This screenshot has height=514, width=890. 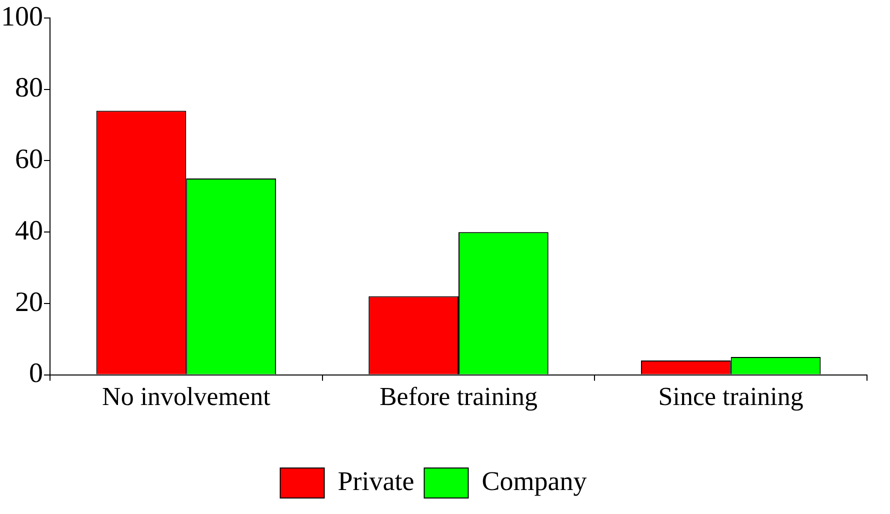 I want to click on x-tick-label: No involvement, so click(x=187, y=397).